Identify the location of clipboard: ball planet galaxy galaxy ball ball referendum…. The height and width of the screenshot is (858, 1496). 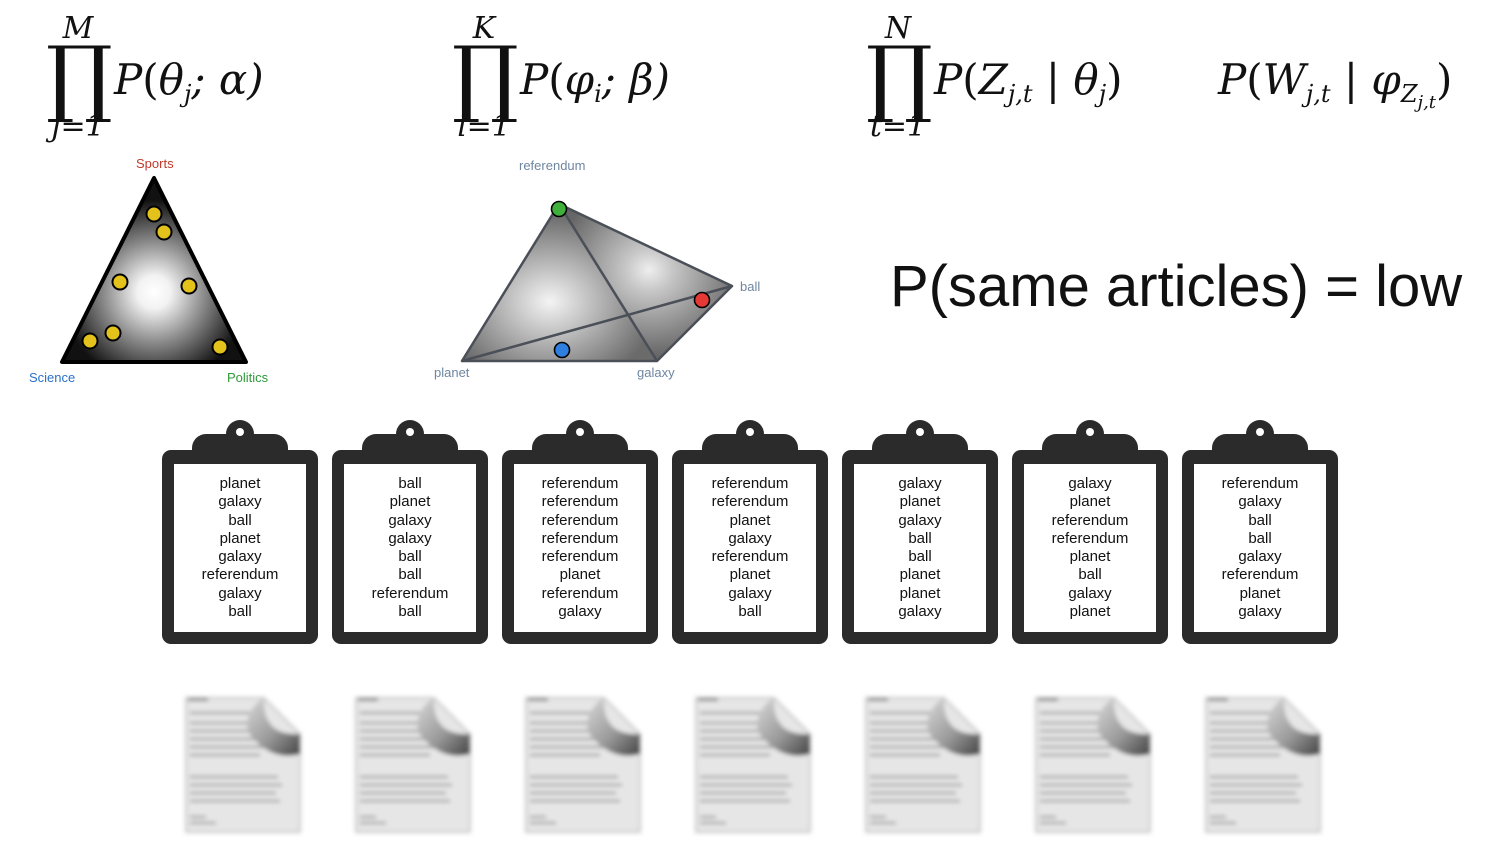
(410, 532).